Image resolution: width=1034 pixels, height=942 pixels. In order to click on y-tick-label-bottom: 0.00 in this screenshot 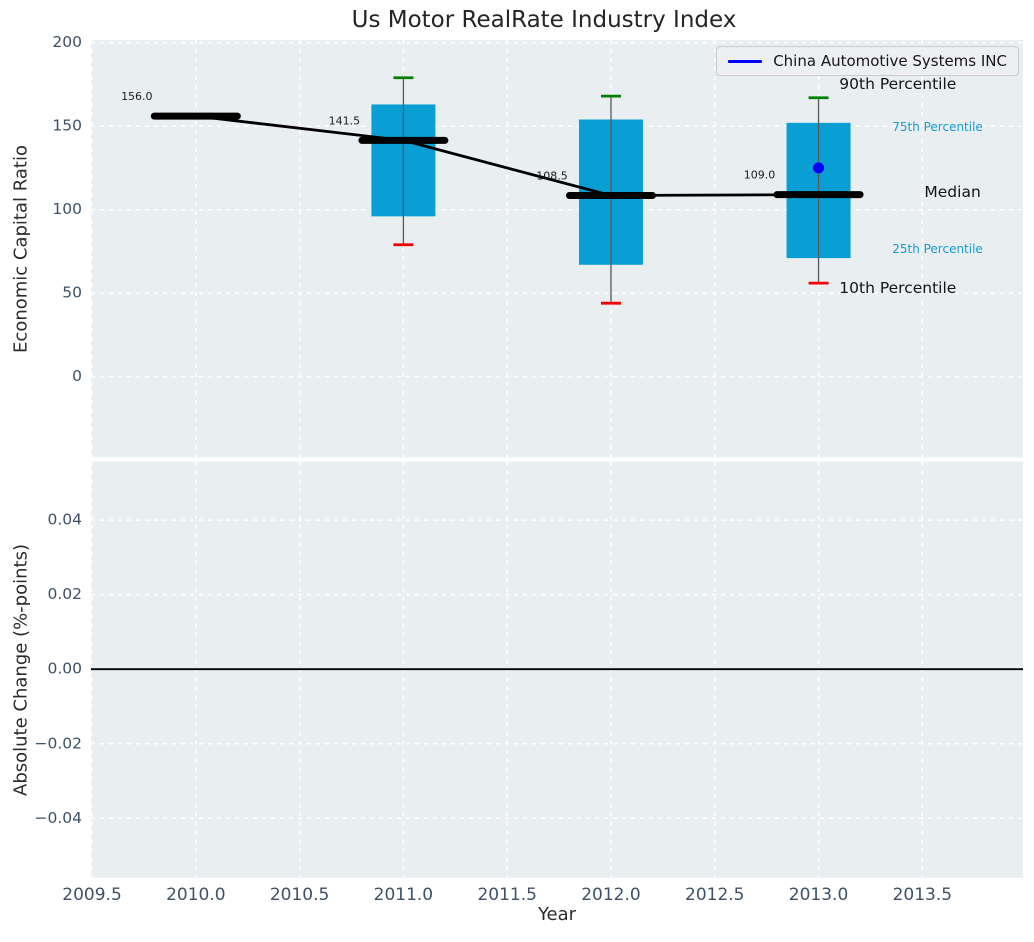, I will do `click(64, 669)`.